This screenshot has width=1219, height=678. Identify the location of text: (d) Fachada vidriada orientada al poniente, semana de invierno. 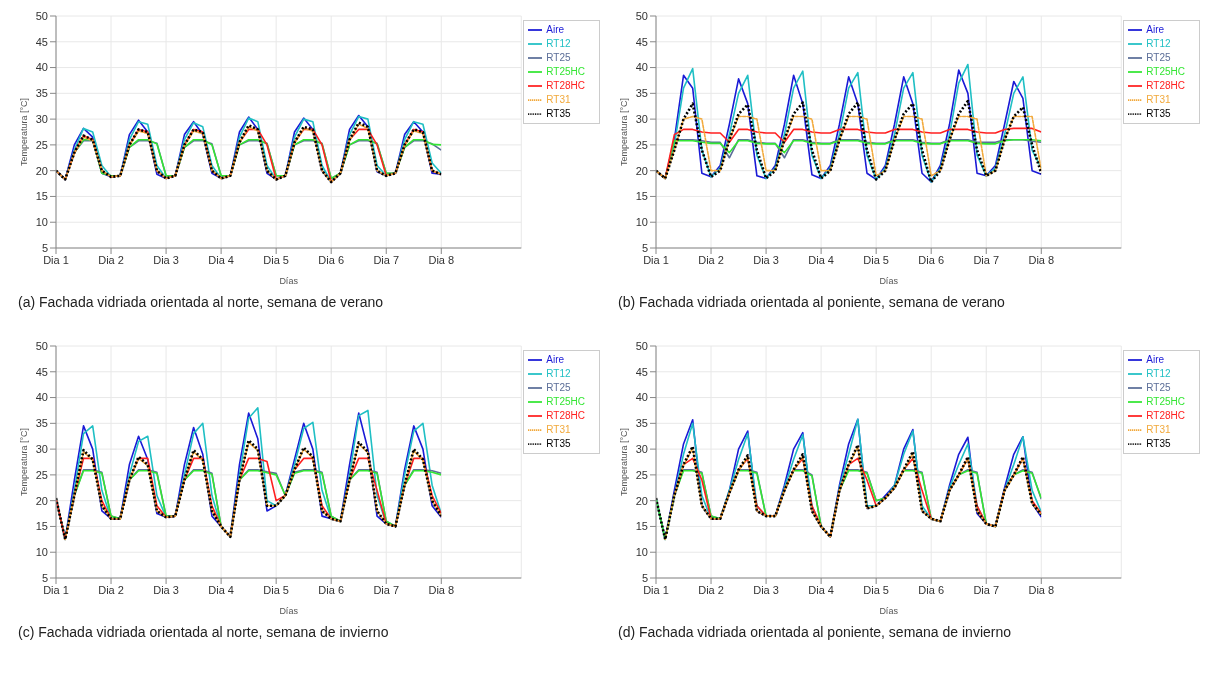
(815, 631).